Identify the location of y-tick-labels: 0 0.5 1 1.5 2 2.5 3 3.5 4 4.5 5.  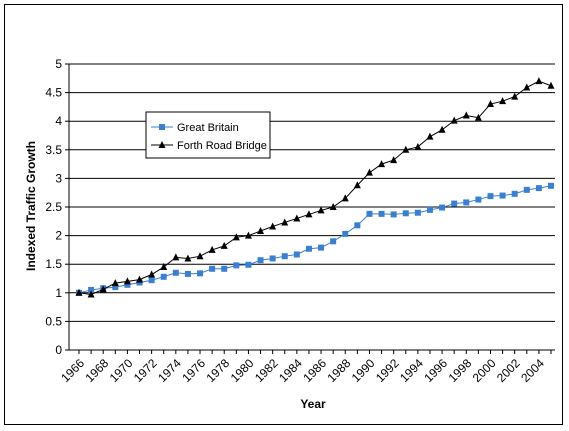
(57, 207).